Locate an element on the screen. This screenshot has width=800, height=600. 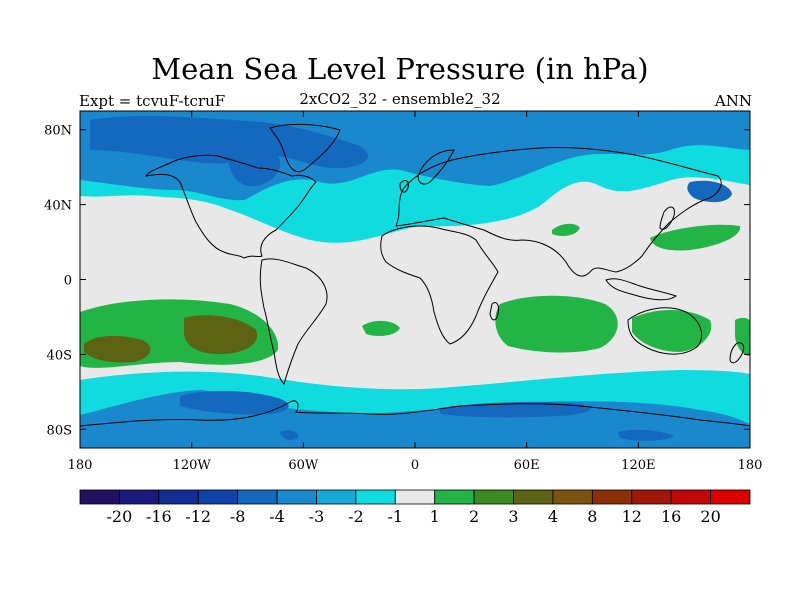
lon-tick-label: 0 is located at coordinates (415, 465).